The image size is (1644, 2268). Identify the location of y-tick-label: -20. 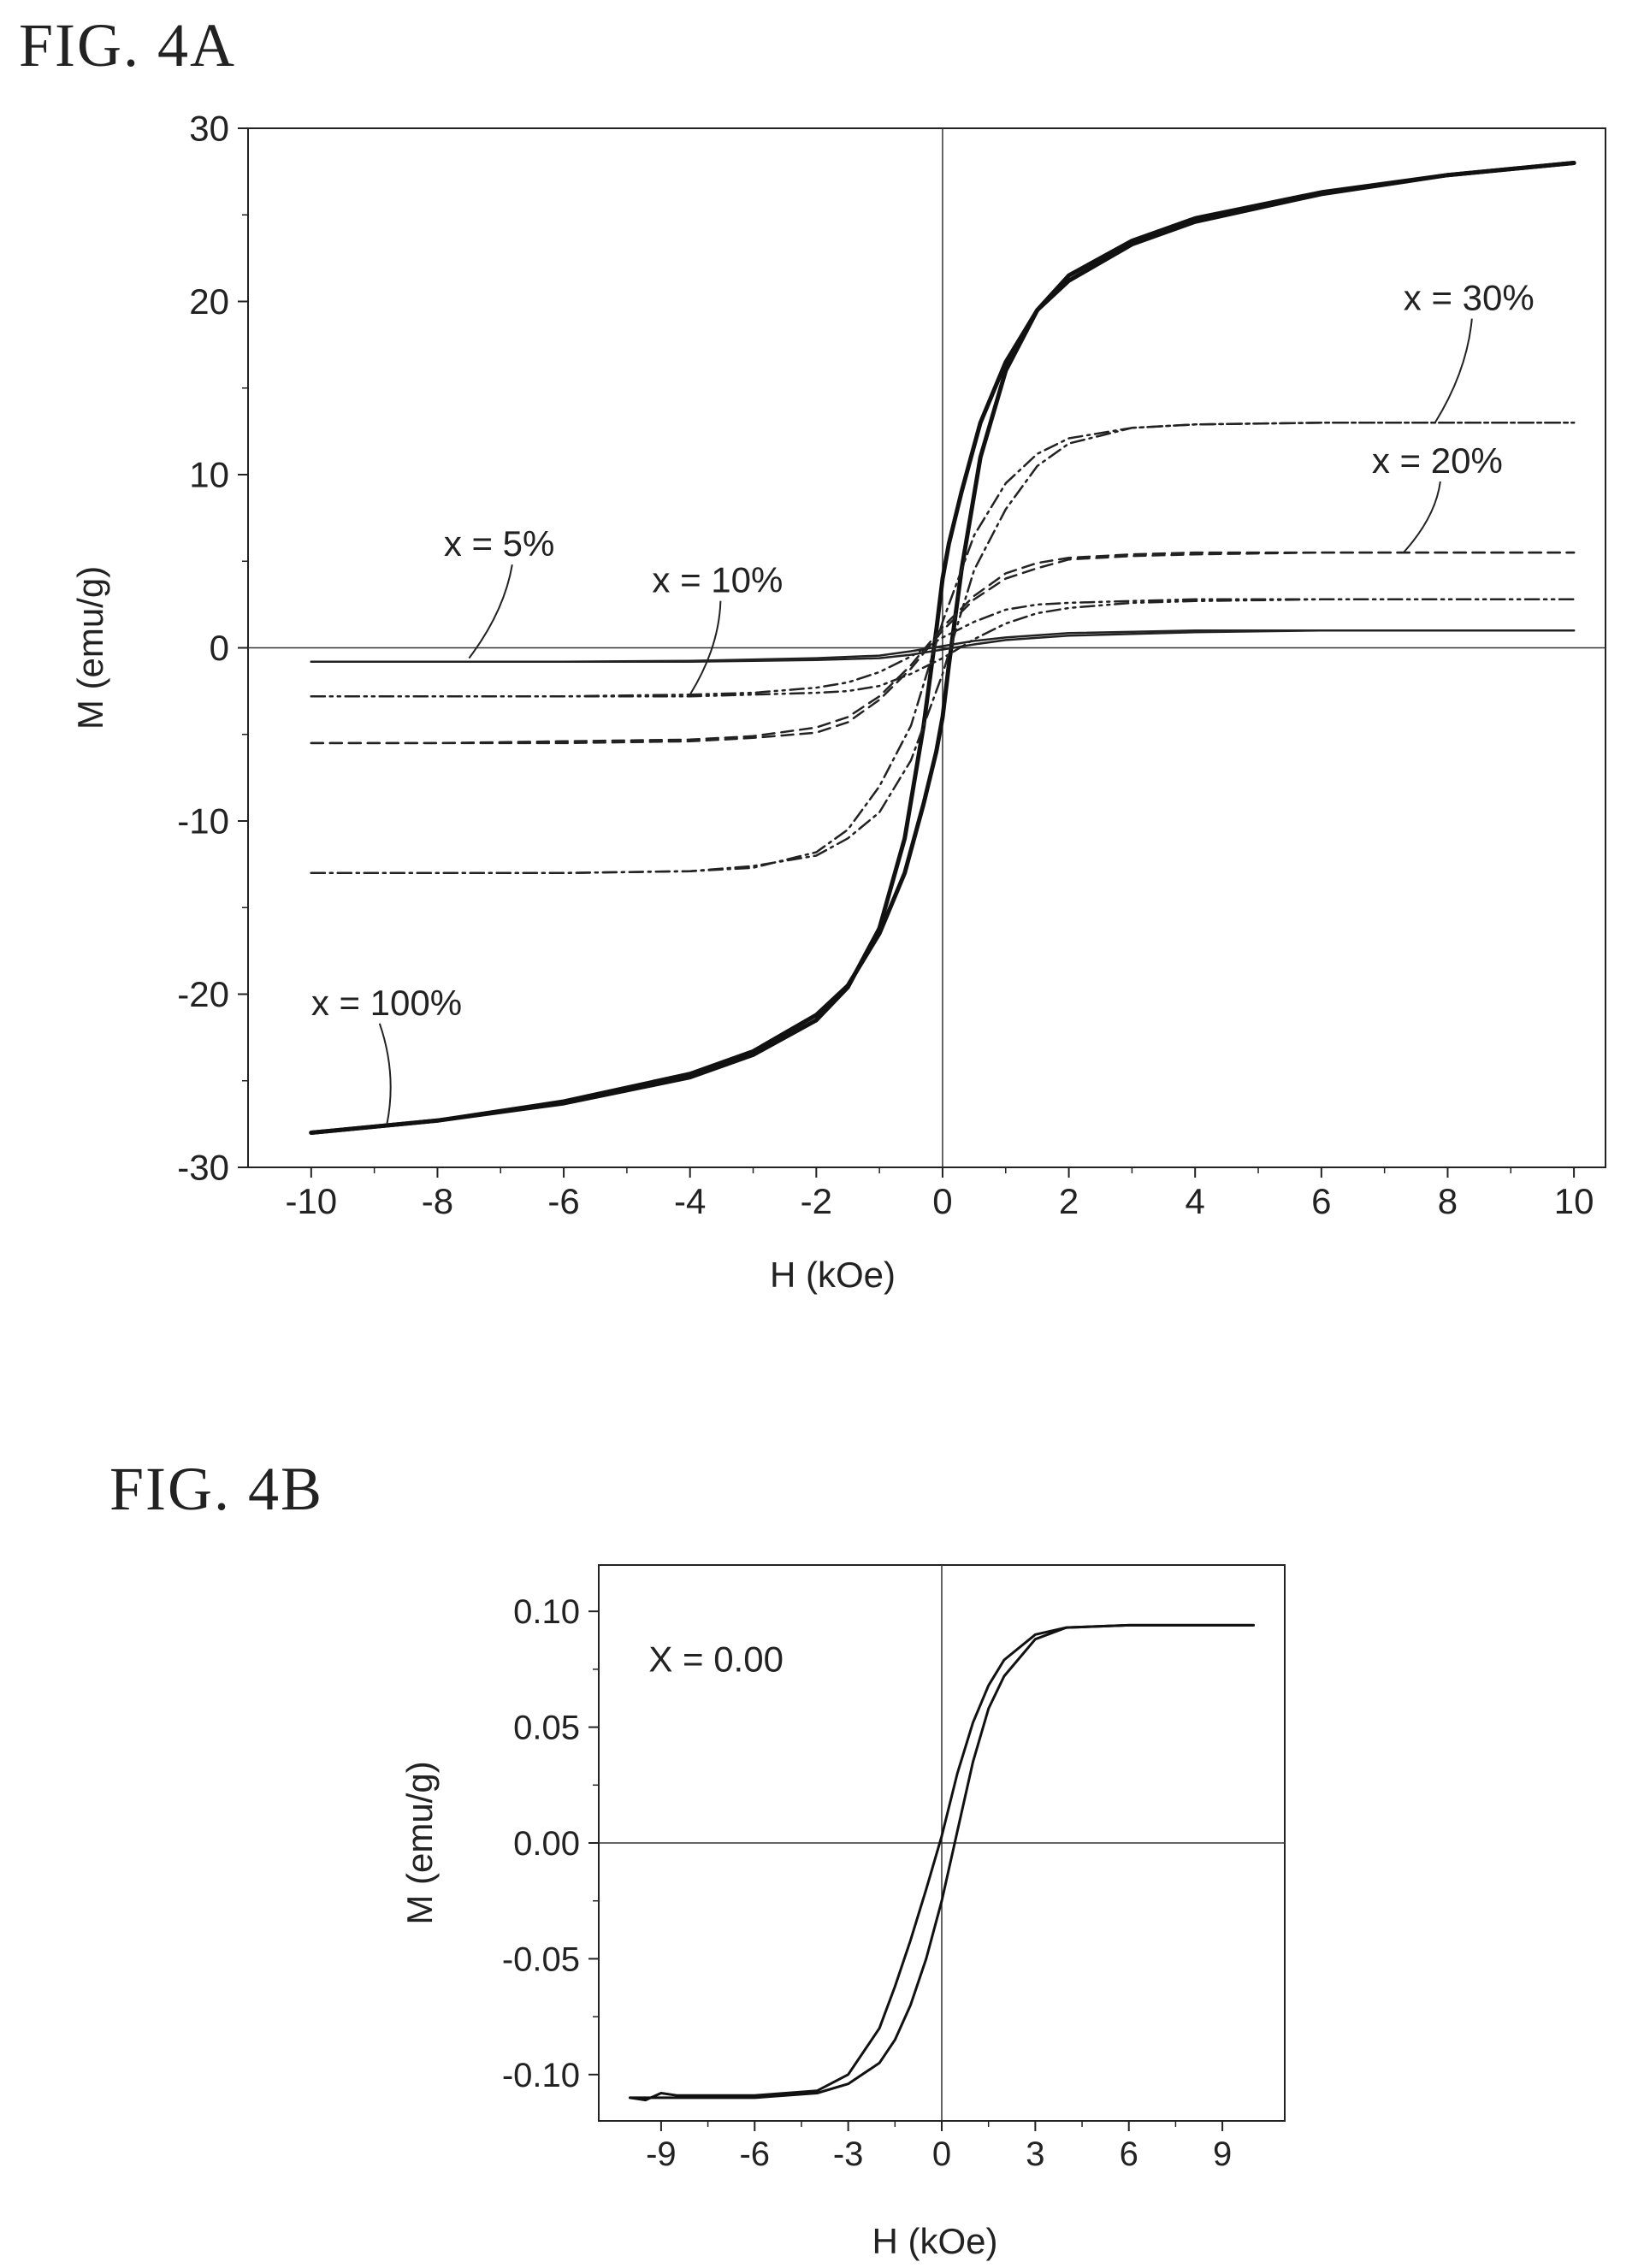
(203, 994).